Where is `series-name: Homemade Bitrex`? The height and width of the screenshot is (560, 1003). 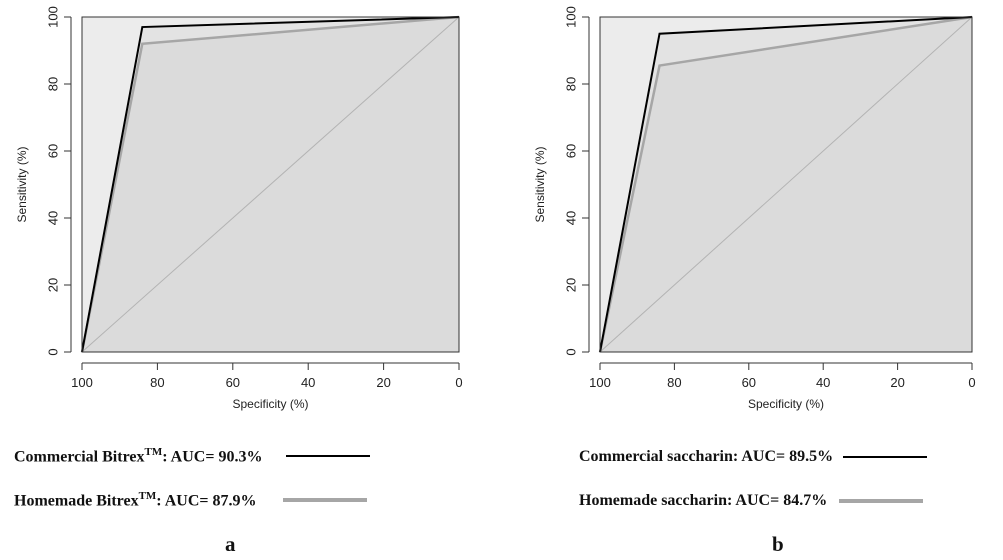
series-name: Homemade Bitrex is located at coordinates (76, 501).